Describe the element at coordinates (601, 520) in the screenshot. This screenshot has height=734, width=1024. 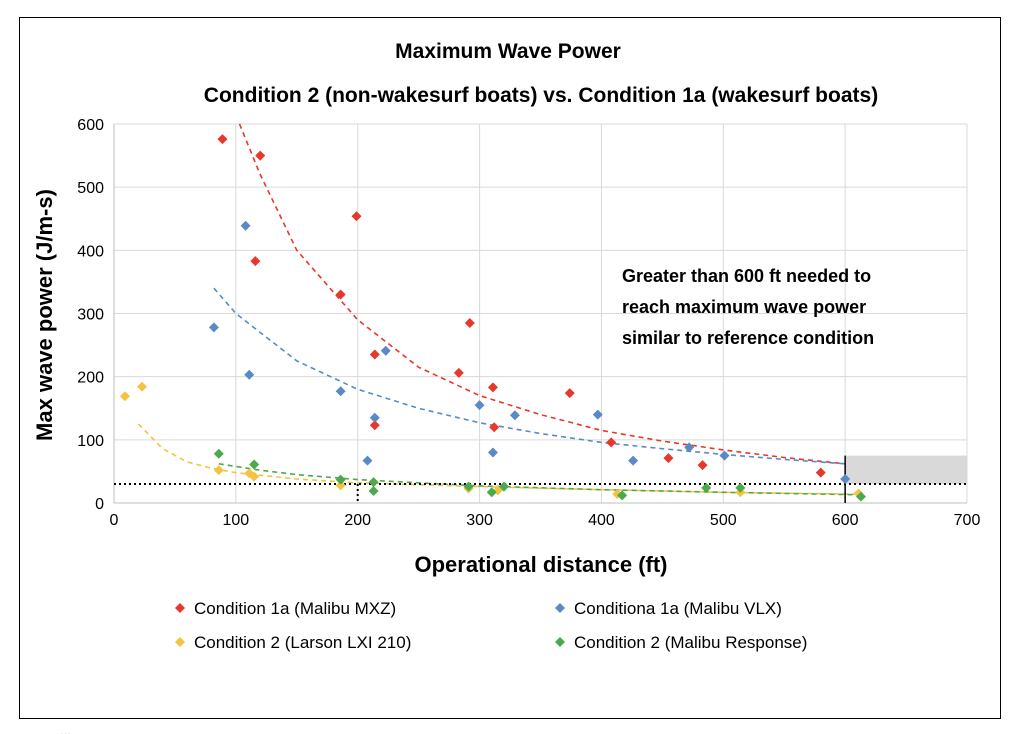
I see `x-tick-label: 400` at that location.